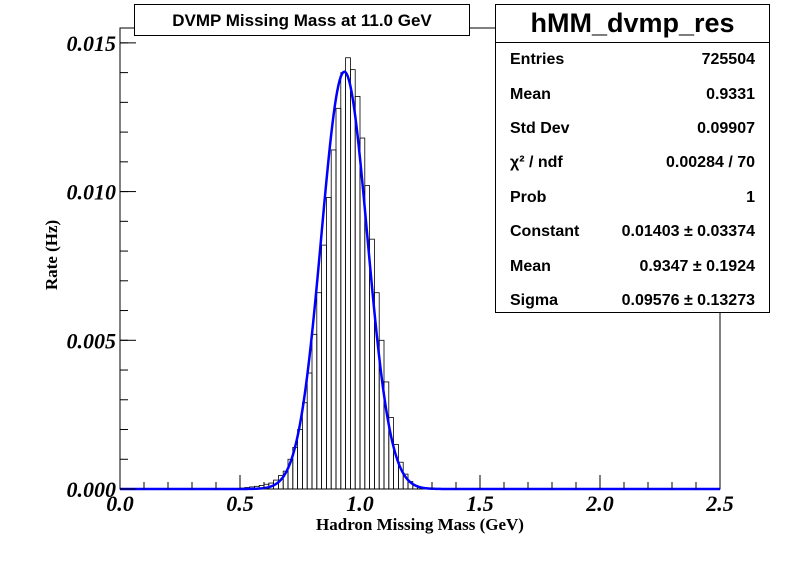 This screenshot has height=574, width=800. Describe the element at coordinates (92, 489) in the screenshot. I see `y-tick-label: 0.000` at that location.